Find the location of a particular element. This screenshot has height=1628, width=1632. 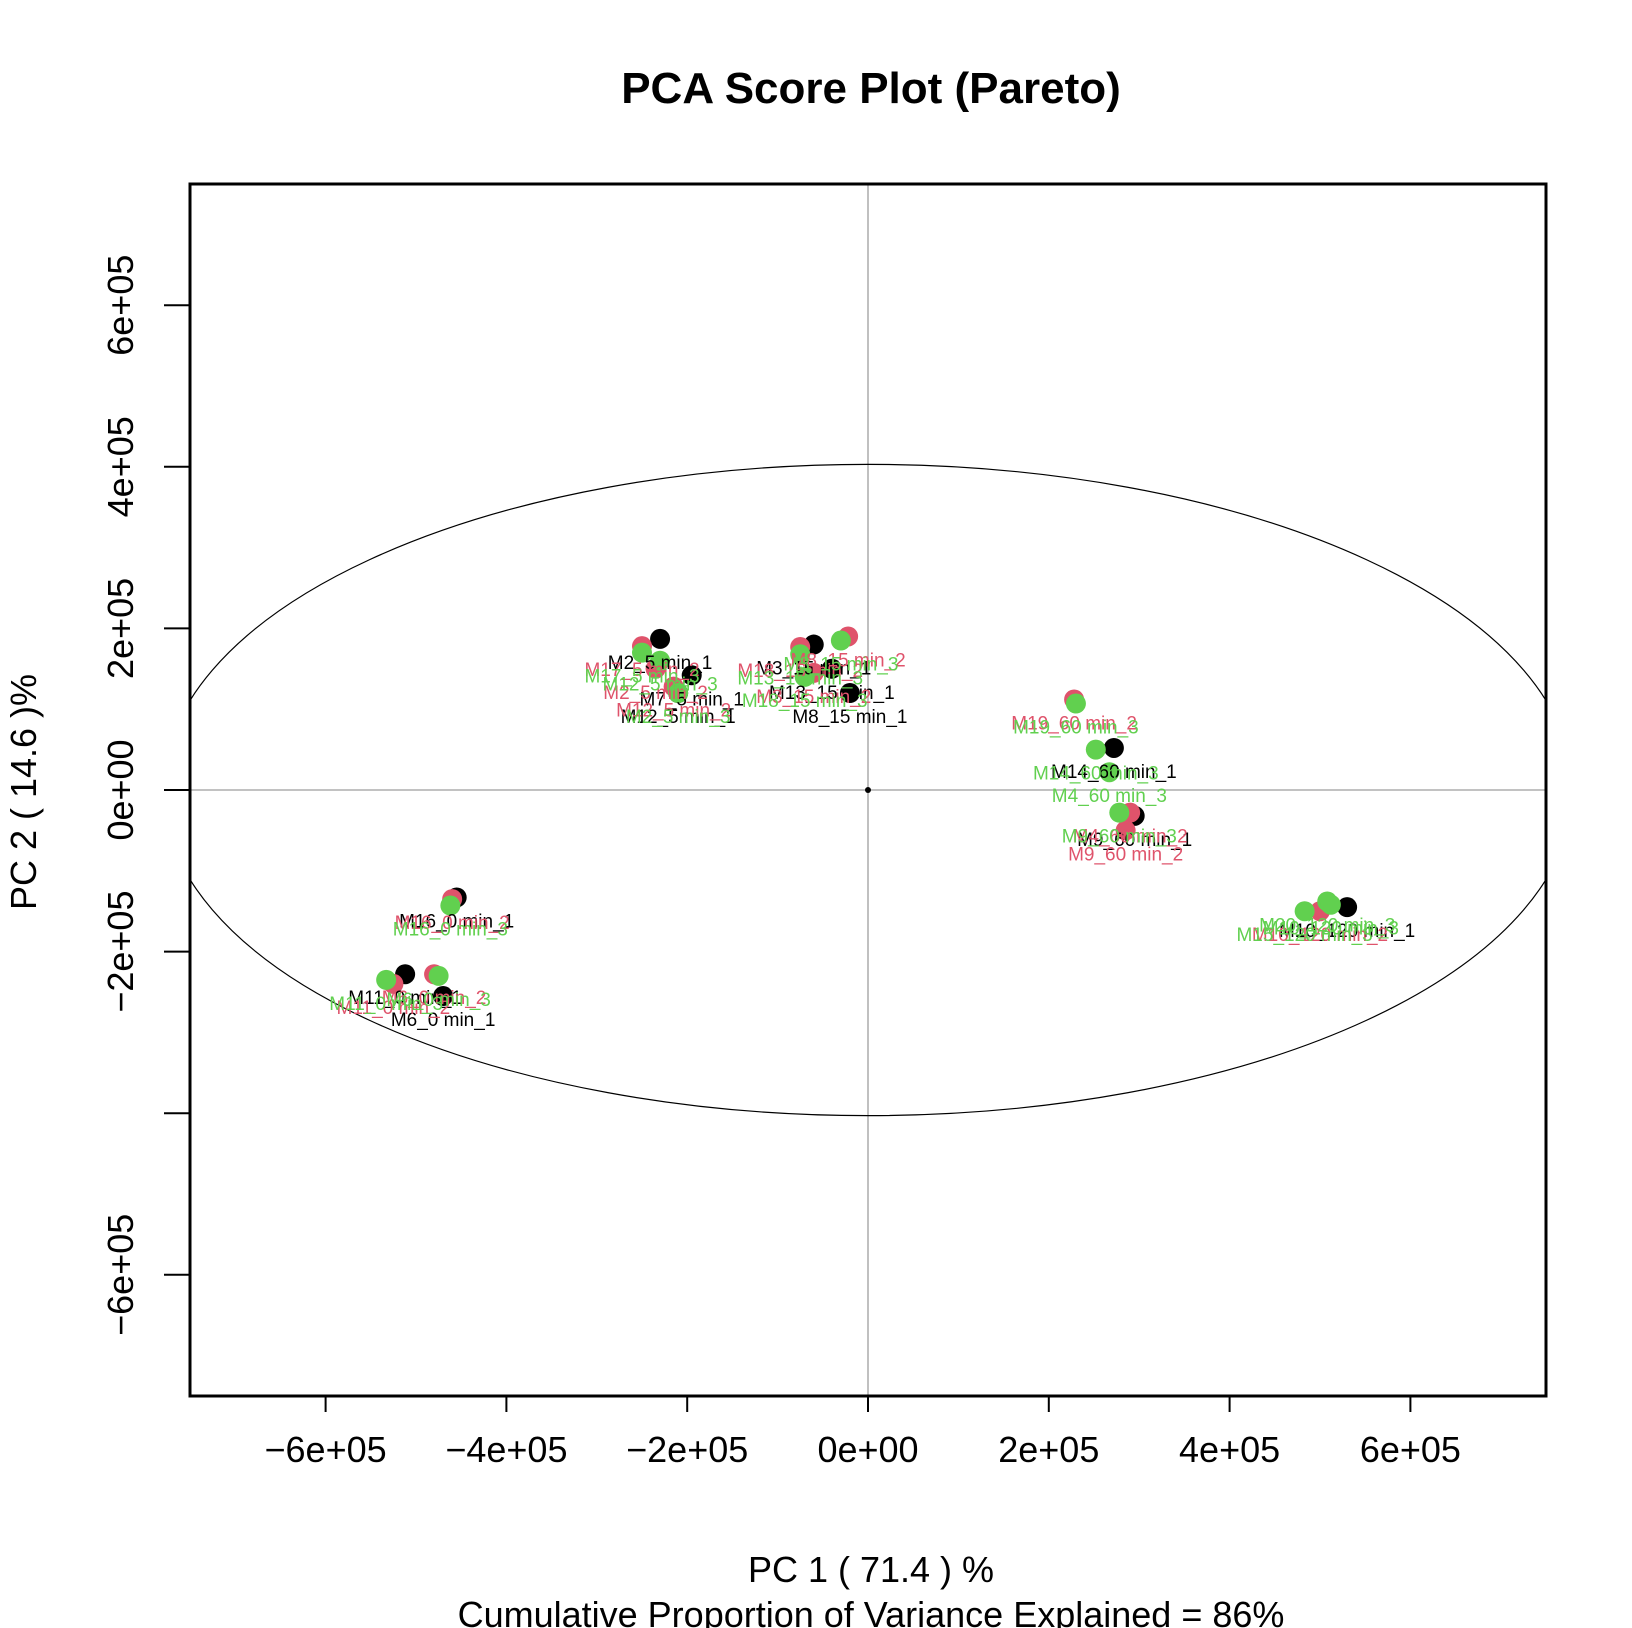

point-label: M6_0 min_3 is located at coordinates (438, 1000).